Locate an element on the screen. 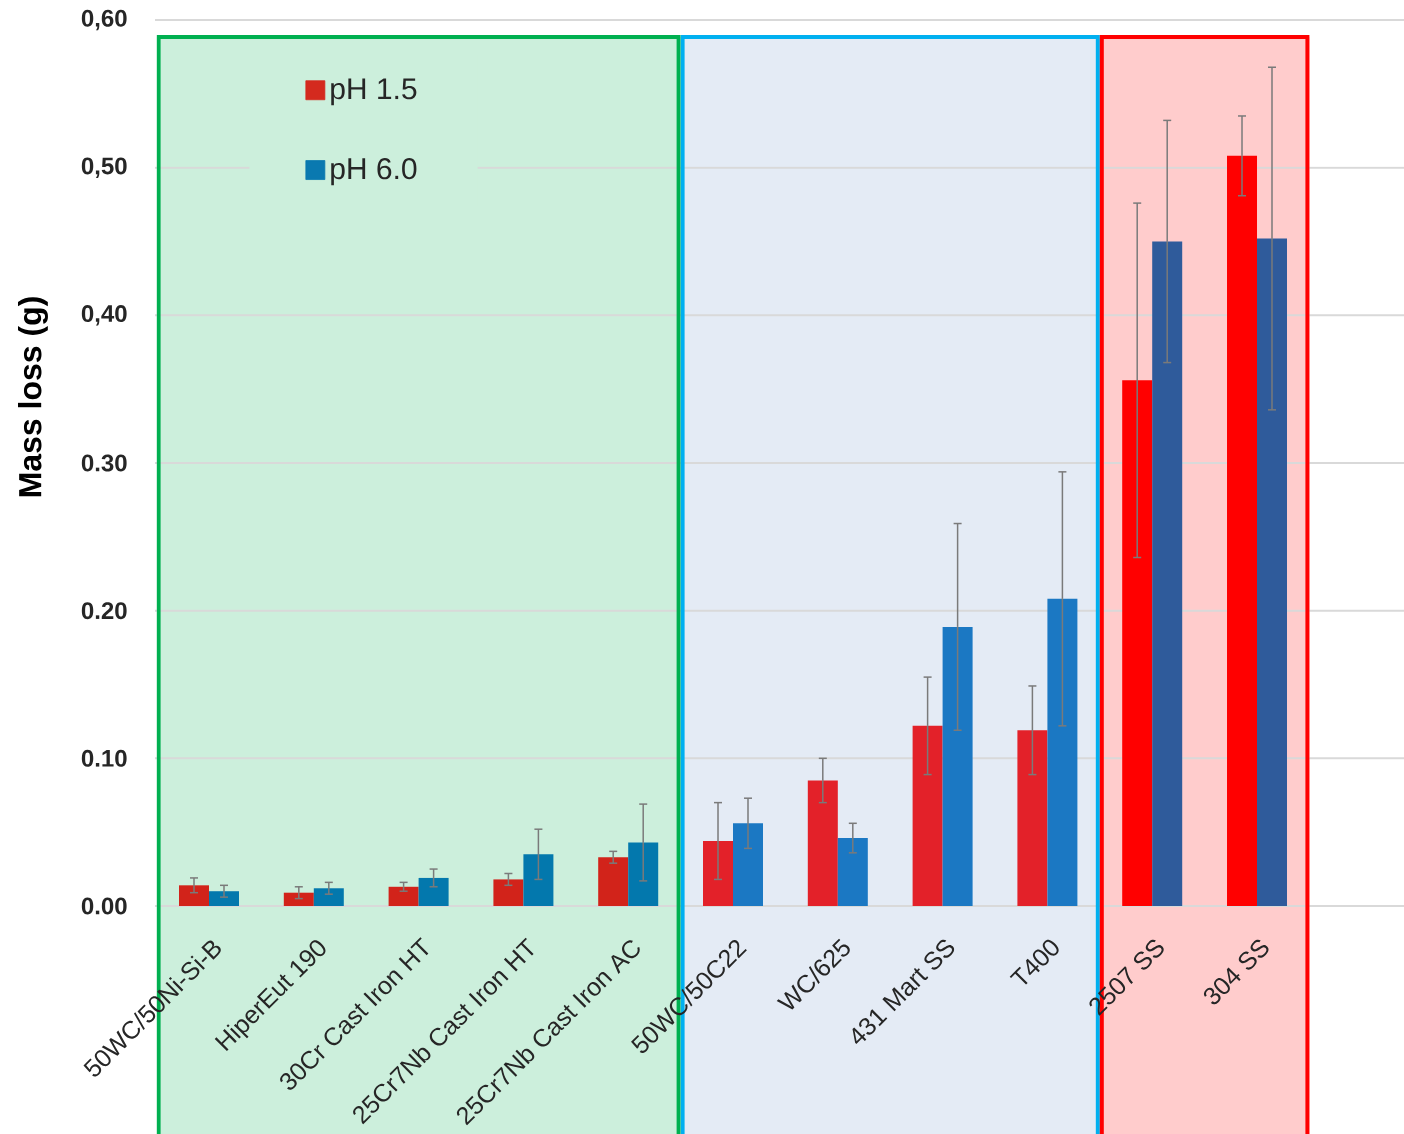 The height and width of the screenshot is (1134, 1404). legend-label: pH 1.5 is located at coordinates (374, 92).